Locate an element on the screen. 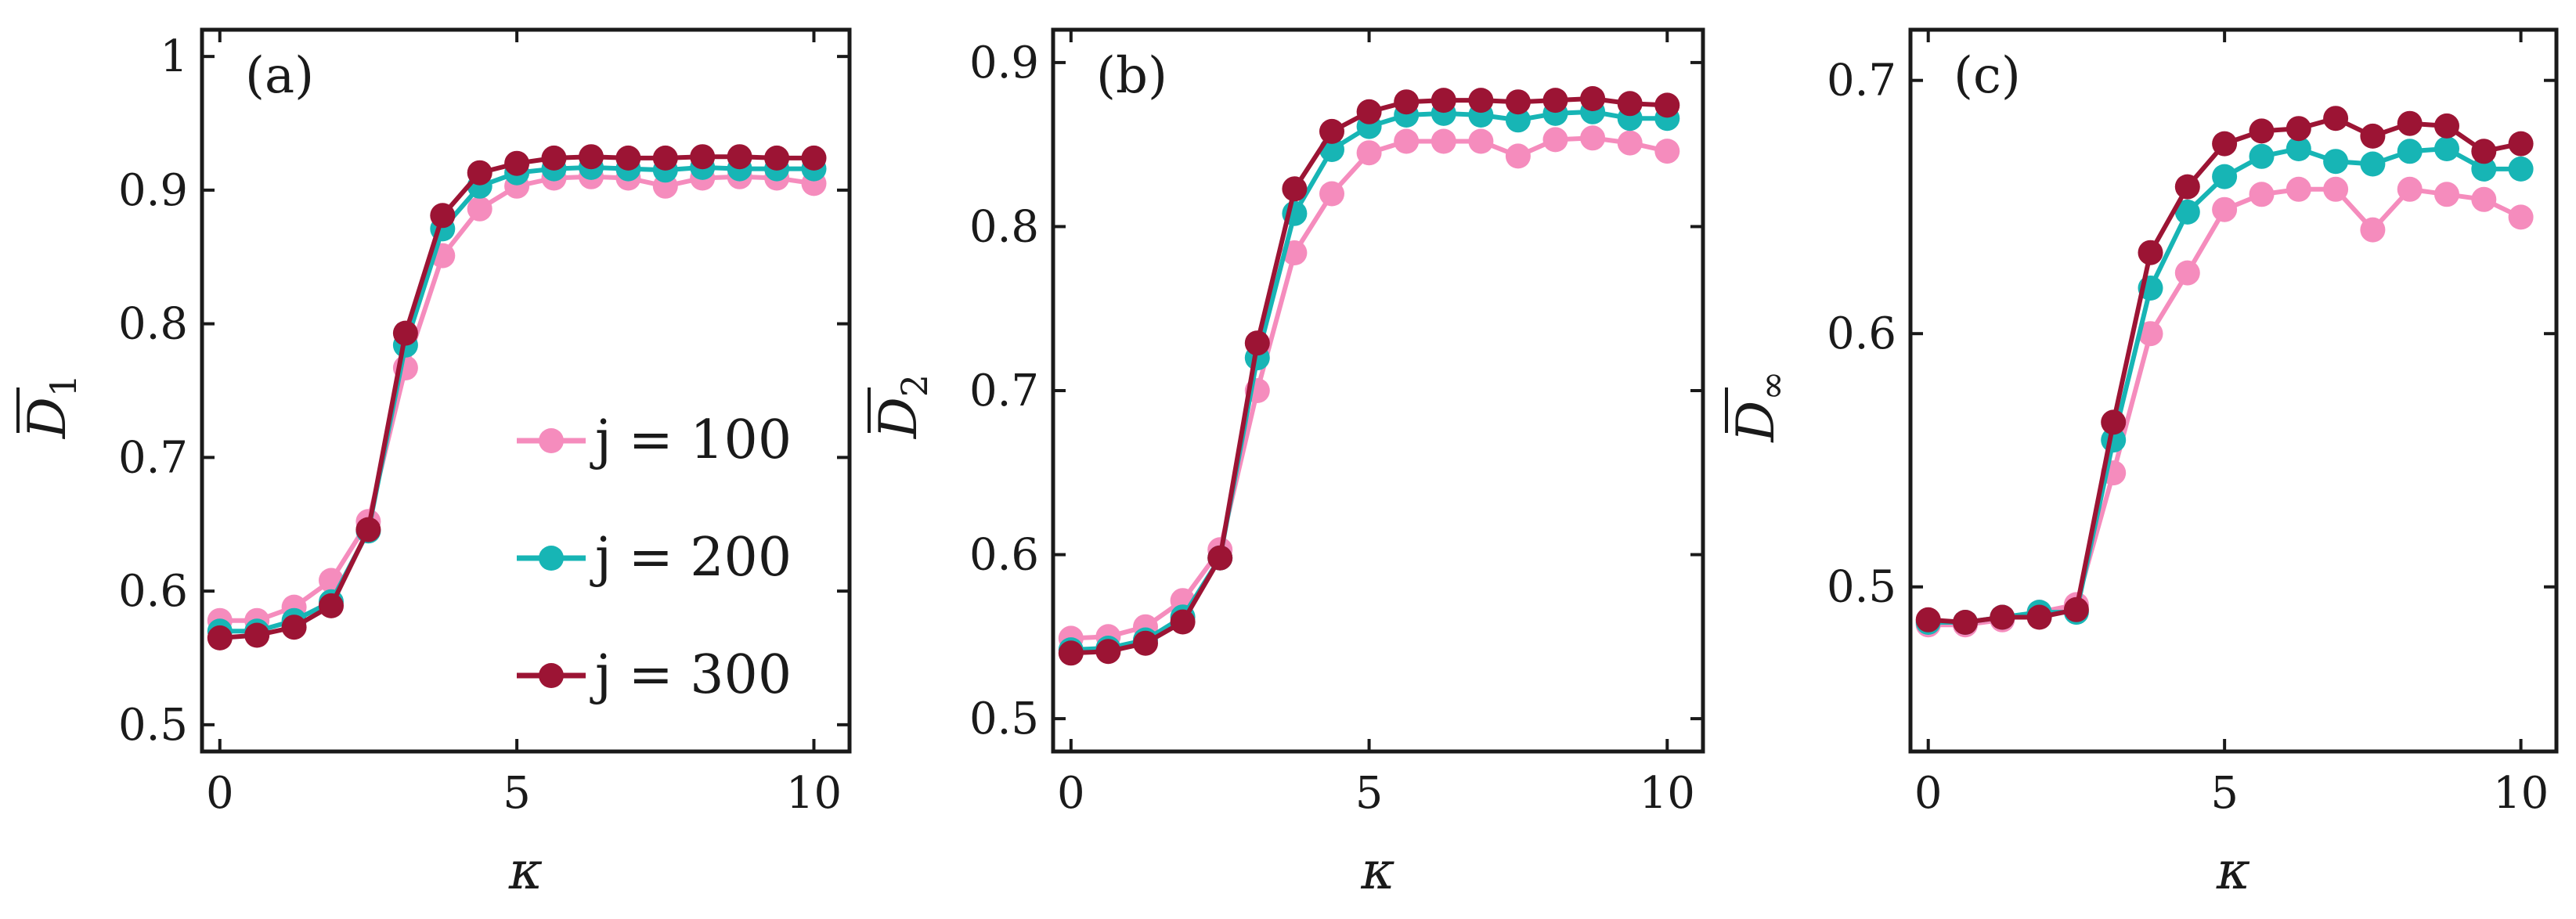 Image resolution: width=2576 pixels, height=919 pixels. y-axis-label-text: D∞ is located at coordinates (1759, 406).